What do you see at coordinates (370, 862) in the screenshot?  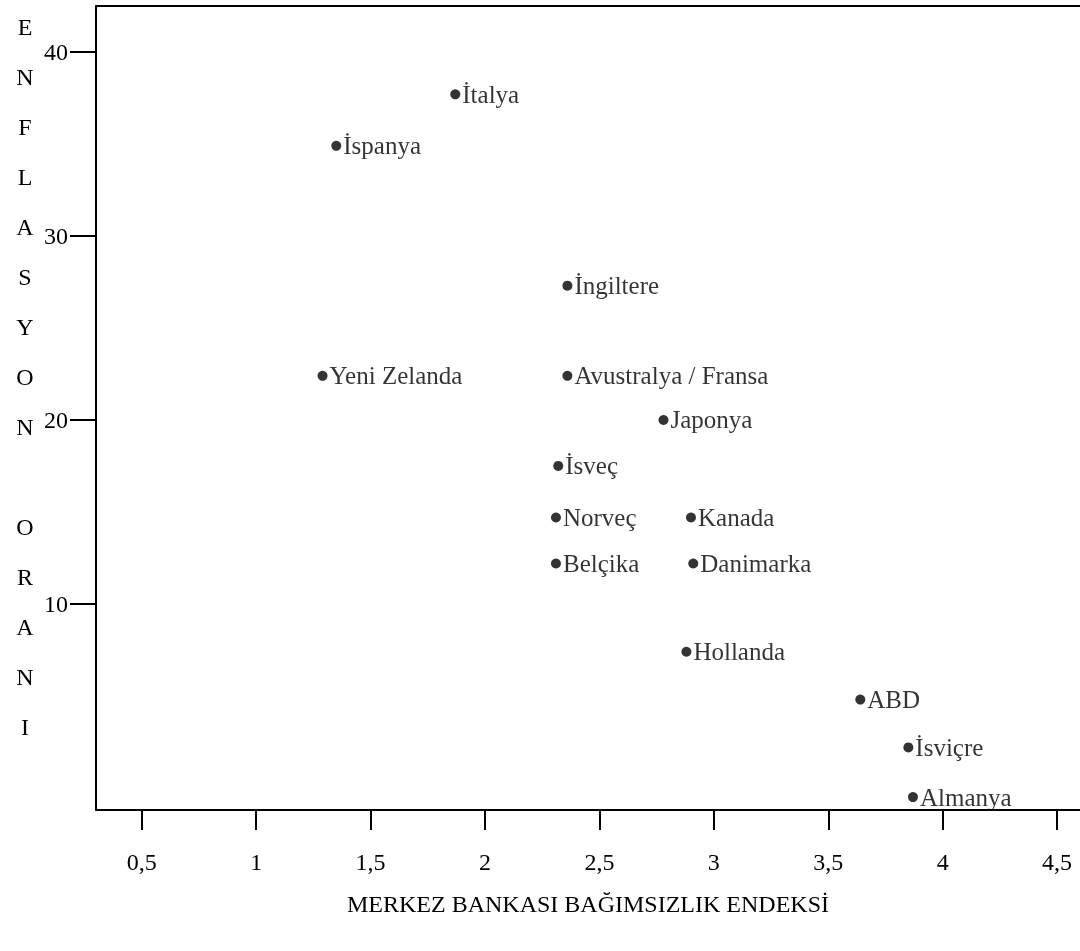 I see `x-tick-label: 1,5` at bounding box center [370, 862].